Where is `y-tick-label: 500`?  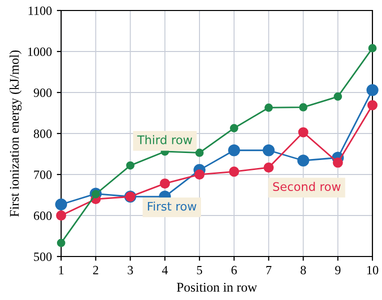 y-tick-label: 500 is located at coordinates (43, 256).